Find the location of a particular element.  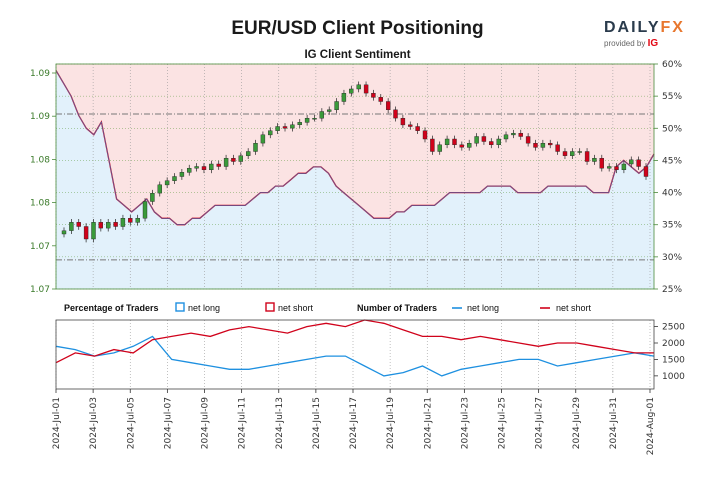

traders-net-short-line is located at coordinates (354, 341).